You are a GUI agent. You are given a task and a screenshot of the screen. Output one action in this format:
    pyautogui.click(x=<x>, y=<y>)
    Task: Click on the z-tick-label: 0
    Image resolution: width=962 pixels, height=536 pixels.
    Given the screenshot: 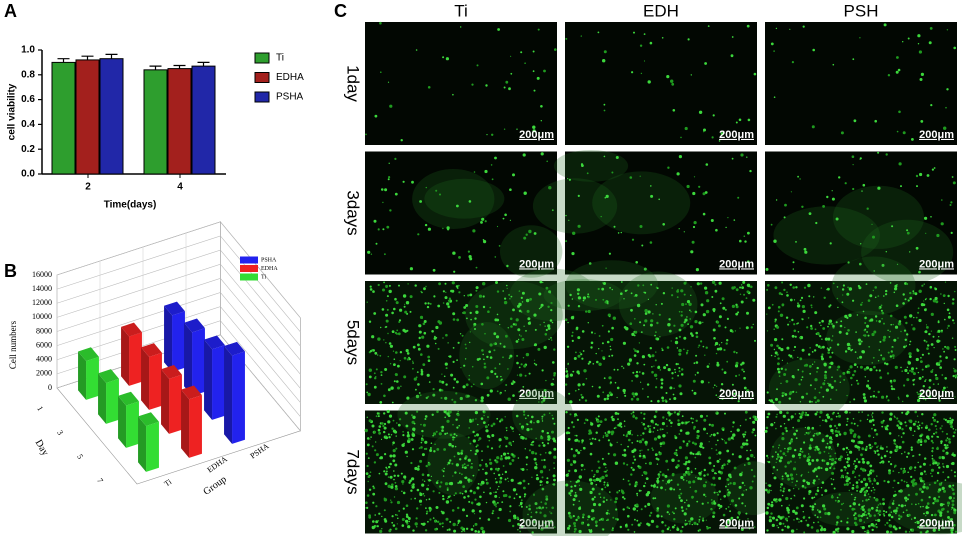 What is the action you would take?
    pyautogui.click(x=50, y=387)
    